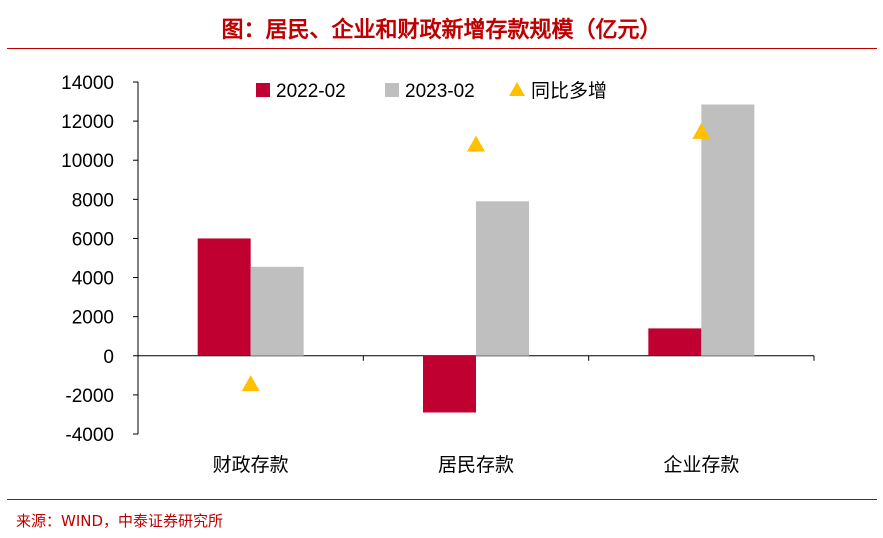 The image size is (883, 538). What do you see at coordinates (108, 357) in the screenshot?
I see `y-tick-label: 0` at bounding box center [108, 357].